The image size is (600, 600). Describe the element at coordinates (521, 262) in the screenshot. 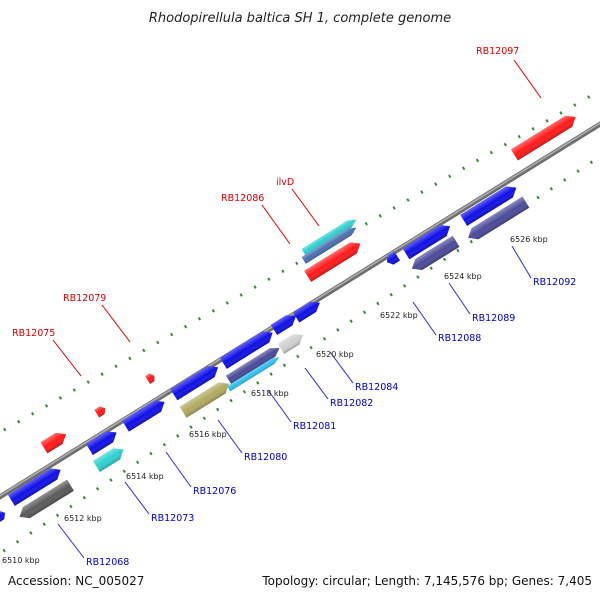

I see `leader-rb12092` at that location.